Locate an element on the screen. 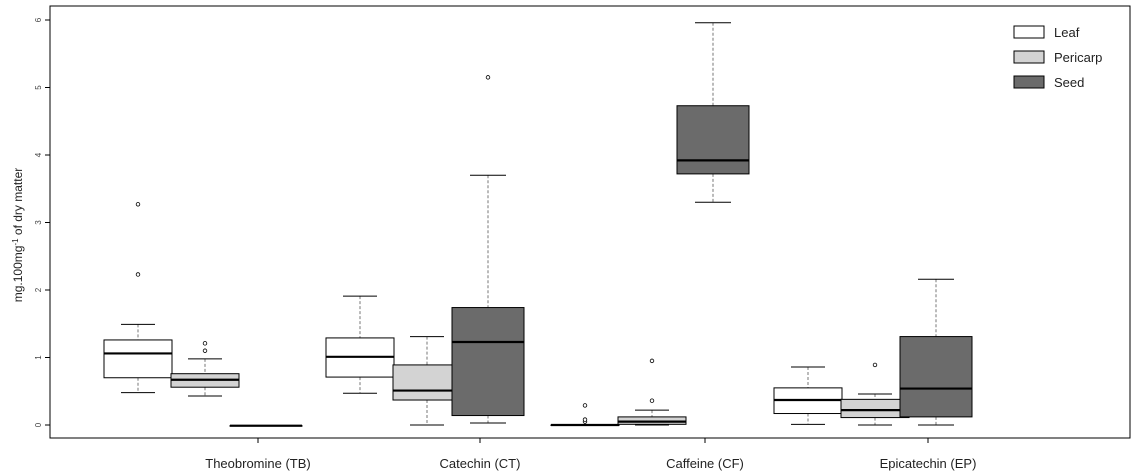 This screenshot has width=1134, height=475. x-tick-label: Caffeine (CF) is located at coordinates (705, 463).